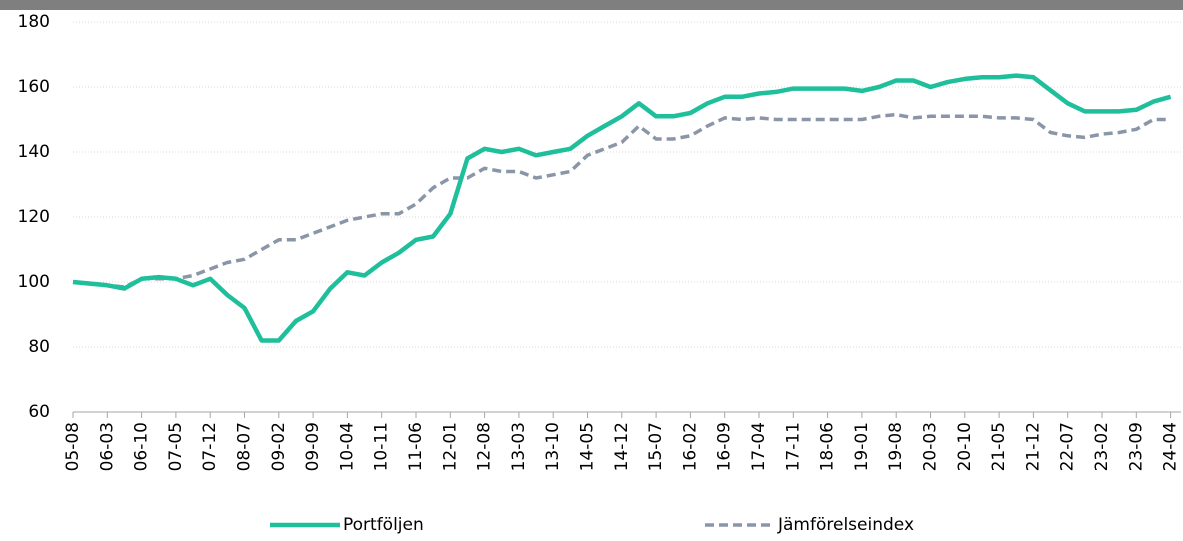 The width and height of the screenshot is (1183, 541). I want to click on x-tick-label: 14-12, so click(622, 446).